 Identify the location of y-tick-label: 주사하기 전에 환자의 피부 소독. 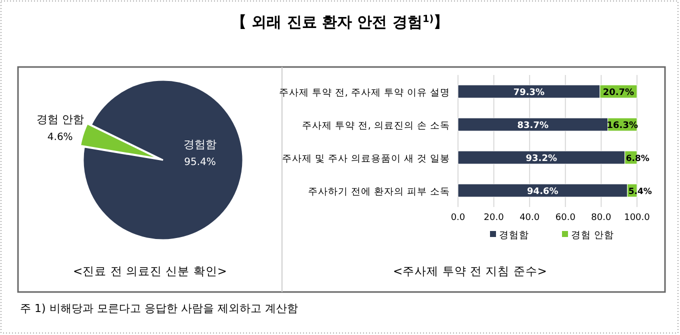
(379, 192).